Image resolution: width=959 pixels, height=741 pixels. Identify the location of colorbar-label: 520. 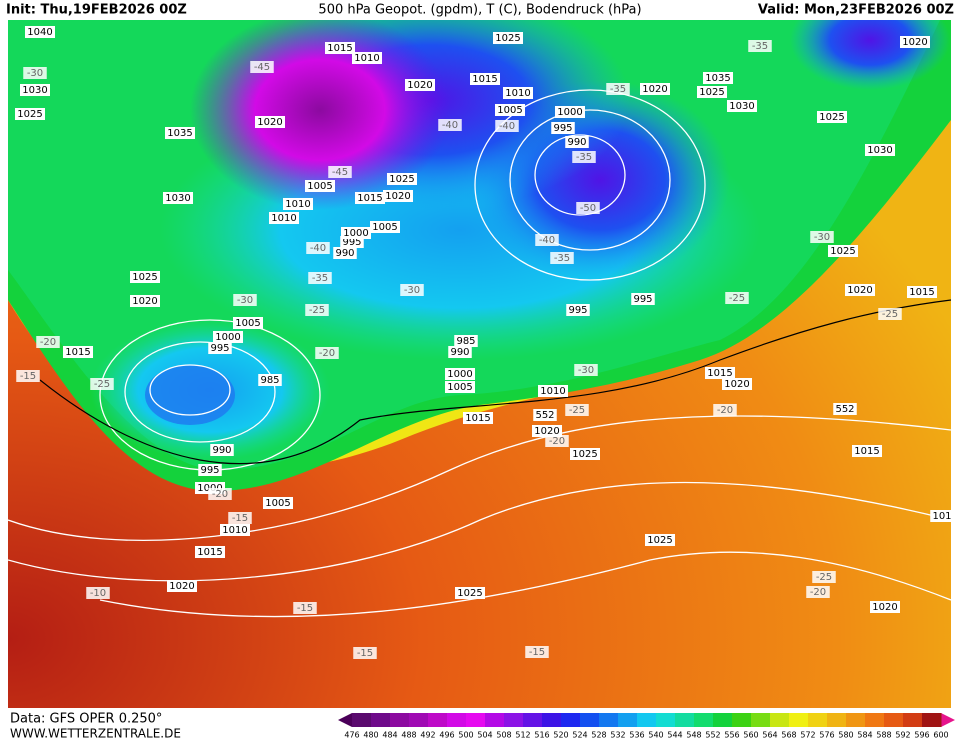
(560, 735).